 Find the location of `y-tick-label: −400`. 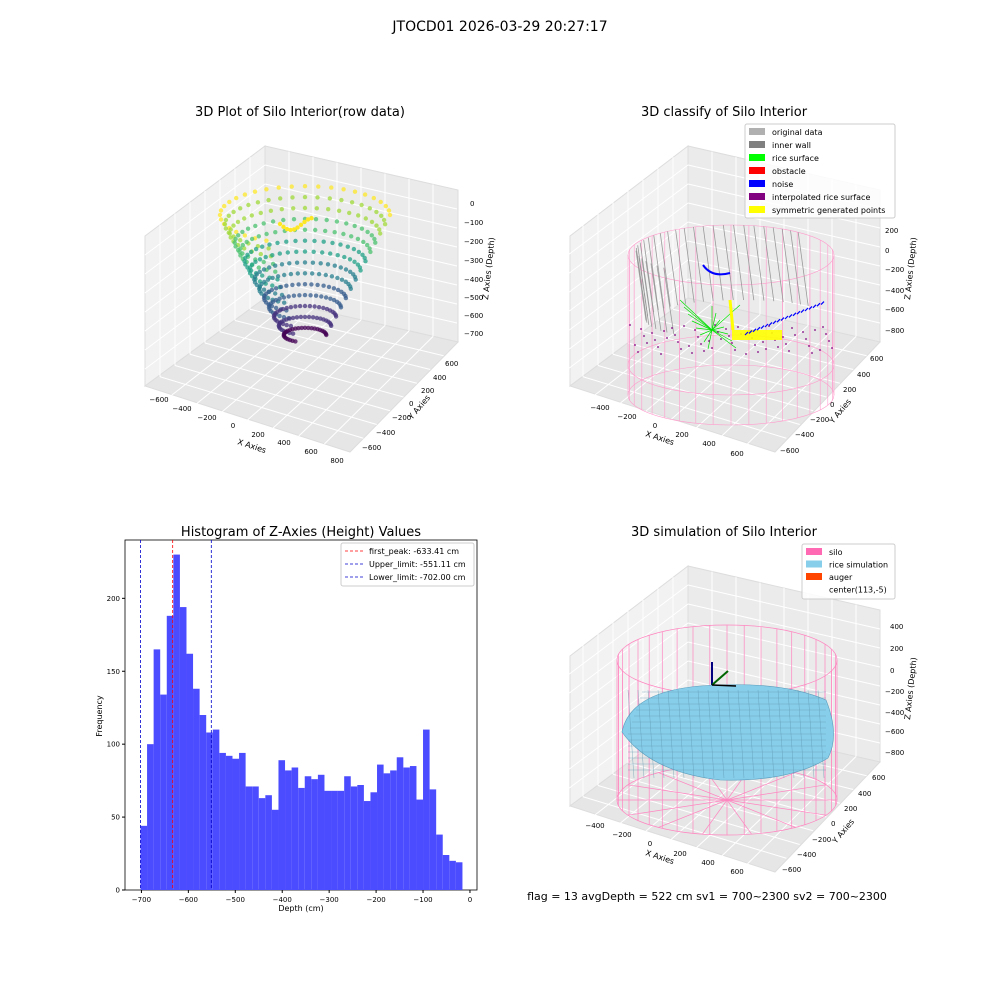

y-tick-label: −400 is located at coordinates (806, 855).